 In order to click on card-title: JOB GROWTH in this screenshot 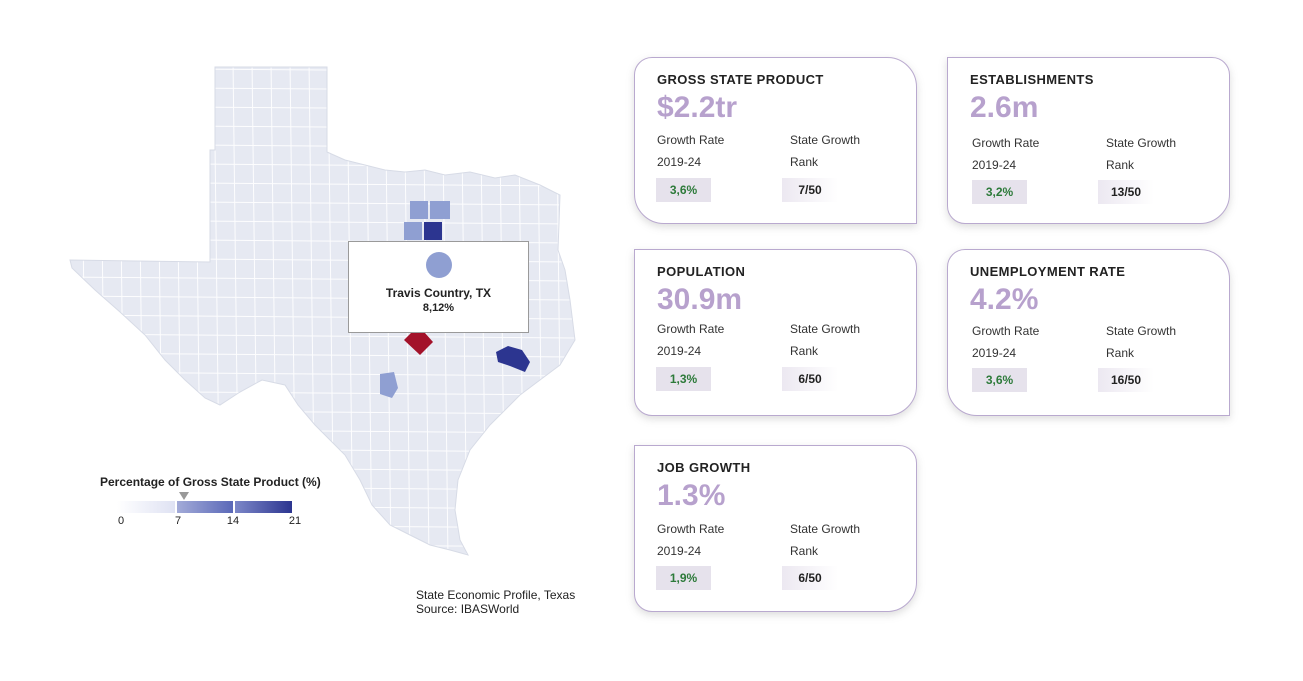, I will do `click(704, 467)`.